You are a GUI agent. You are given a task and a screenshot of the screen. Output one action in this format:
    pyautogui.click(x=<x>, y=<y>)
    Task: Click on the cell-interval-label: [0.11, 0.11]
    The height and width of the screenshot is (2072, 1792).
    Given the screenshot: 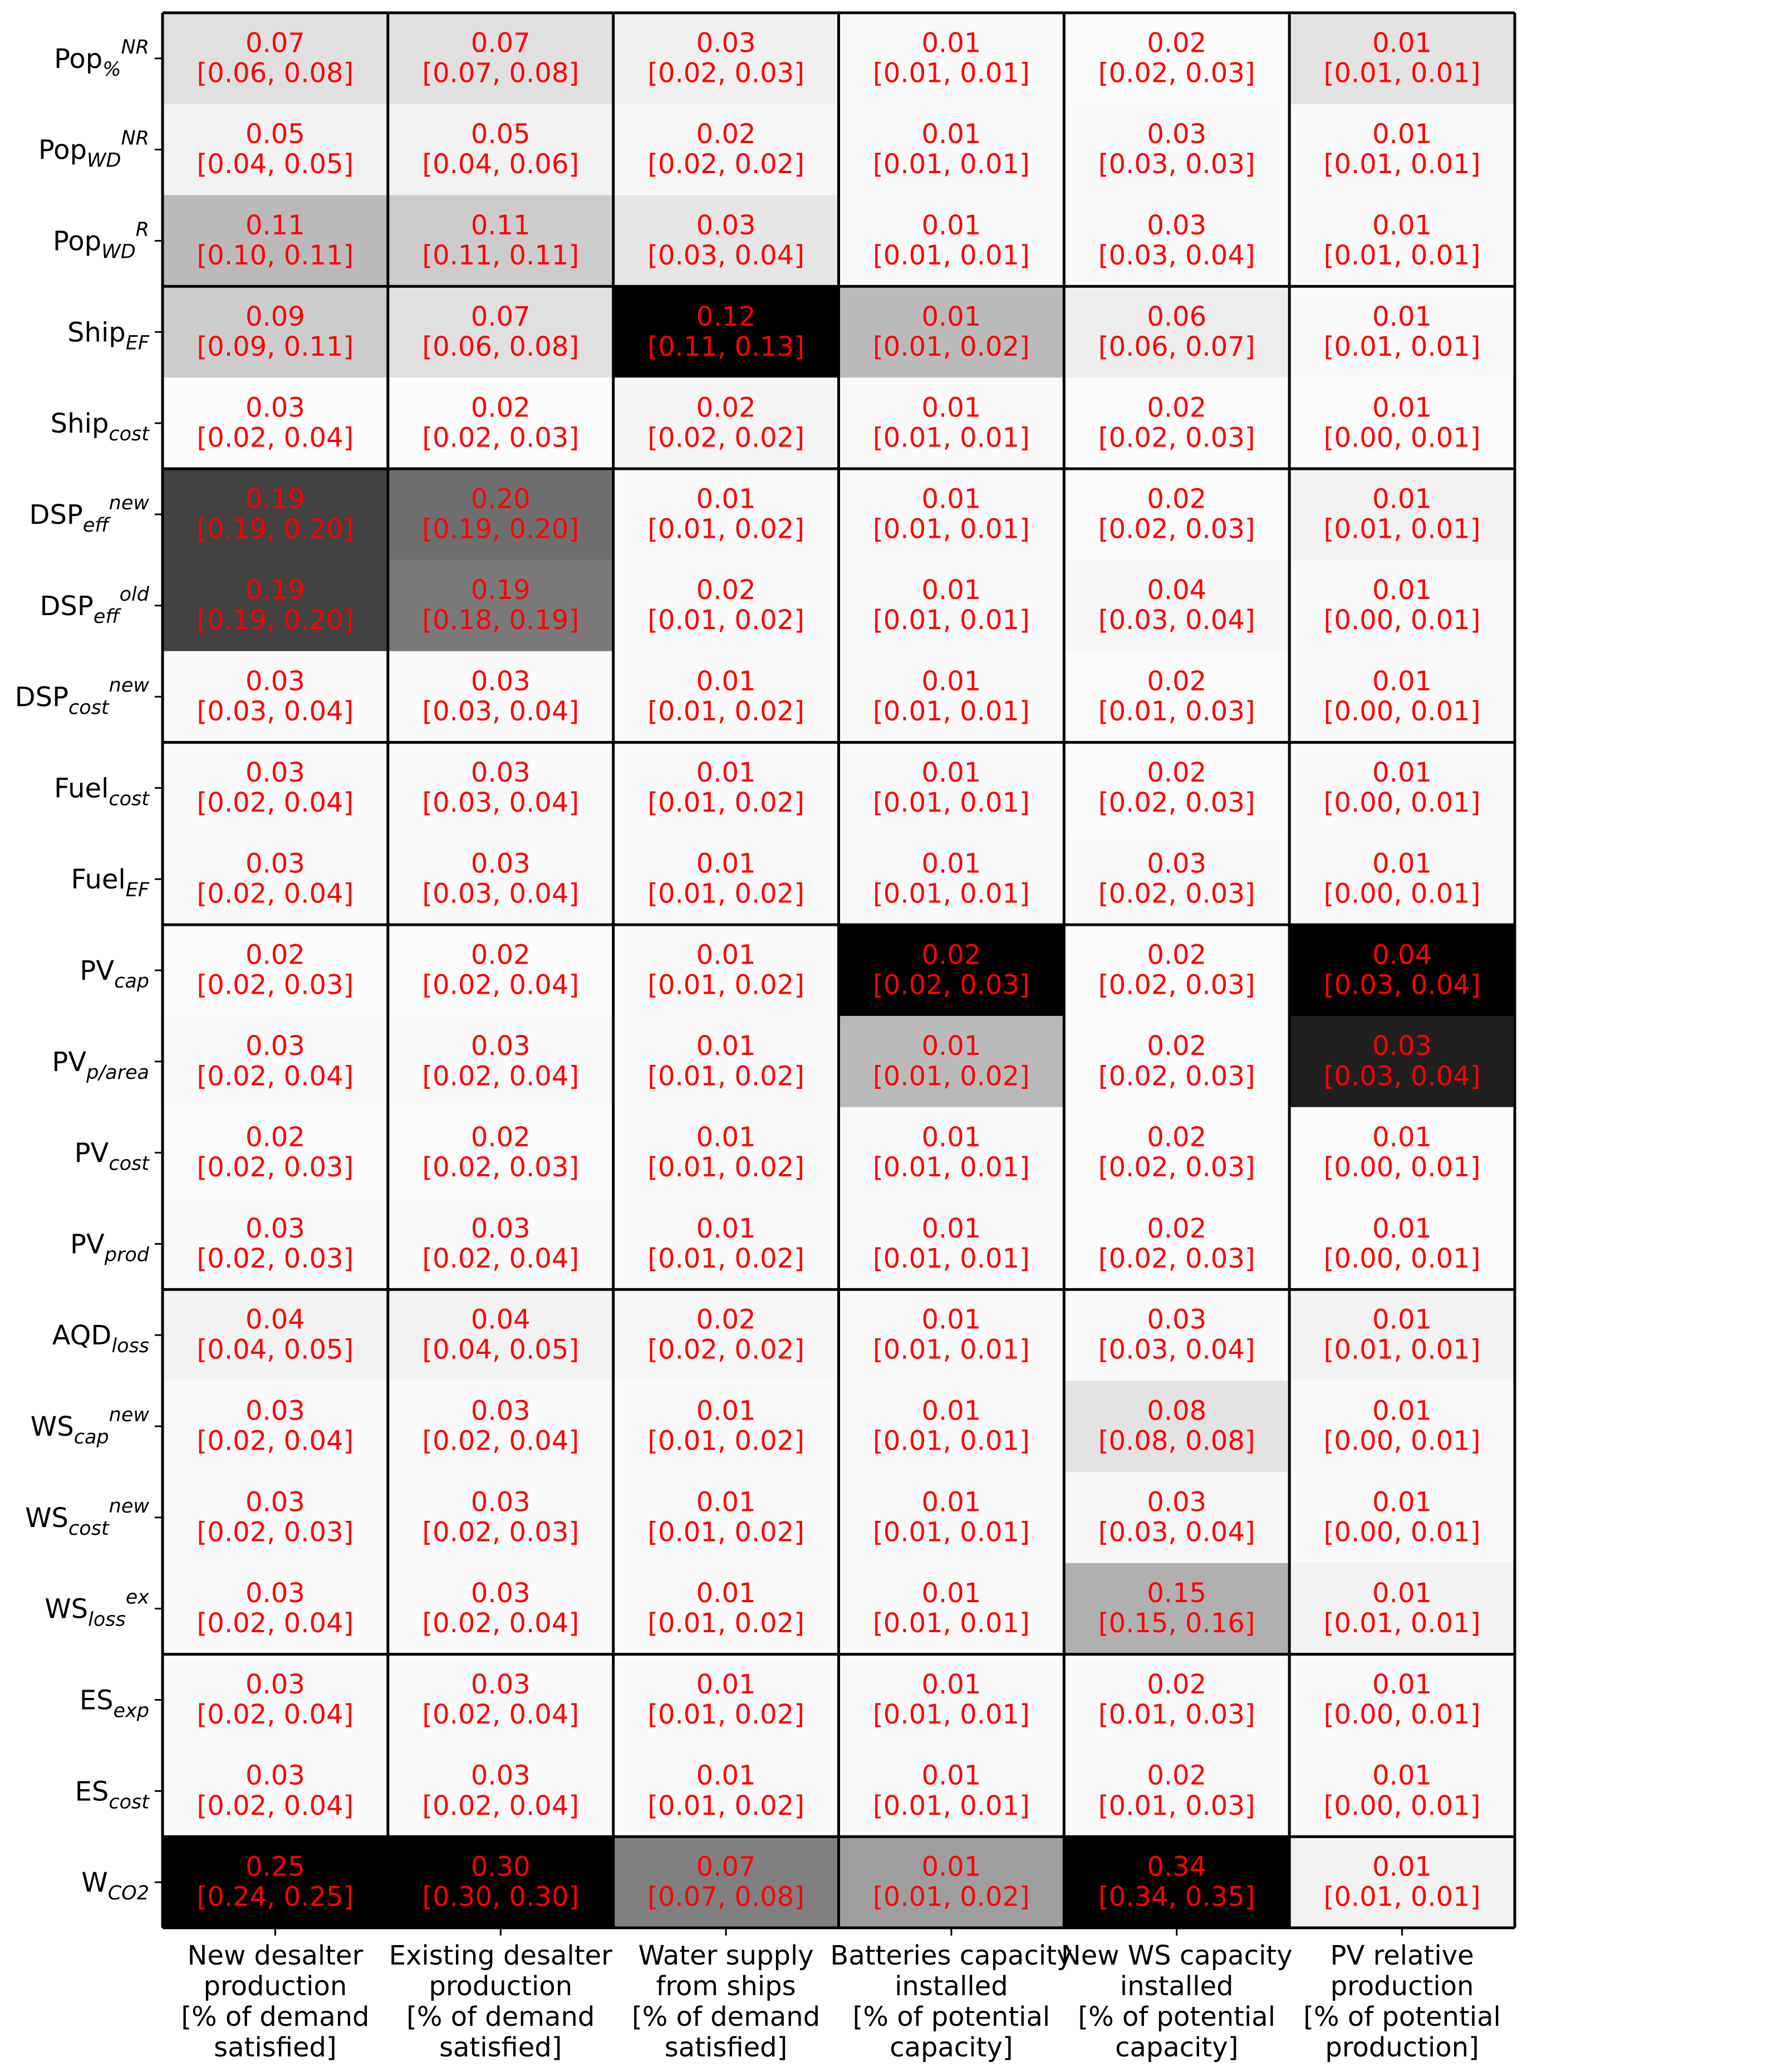 What is the action you would take?
    pyautogui.click(x=501, y=255)
    